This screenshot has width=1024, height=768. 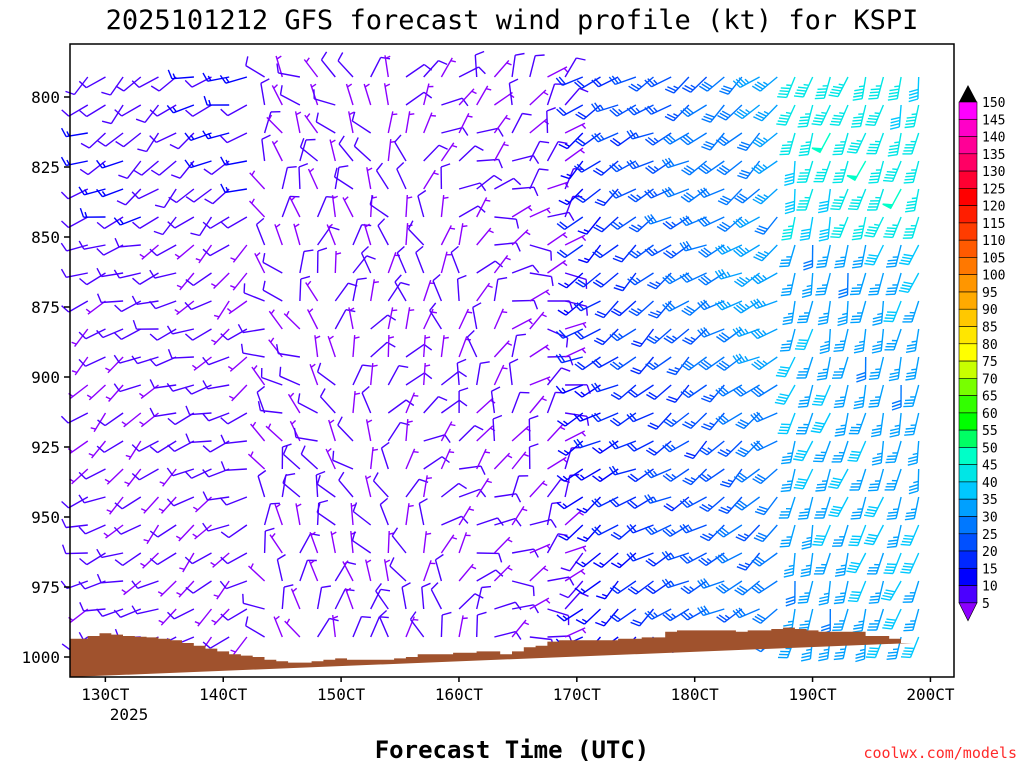 What do you see at coordinates (45, 587) in the screenshot?
I see `y-tick-label: 975` at bounding box center [45, 587].